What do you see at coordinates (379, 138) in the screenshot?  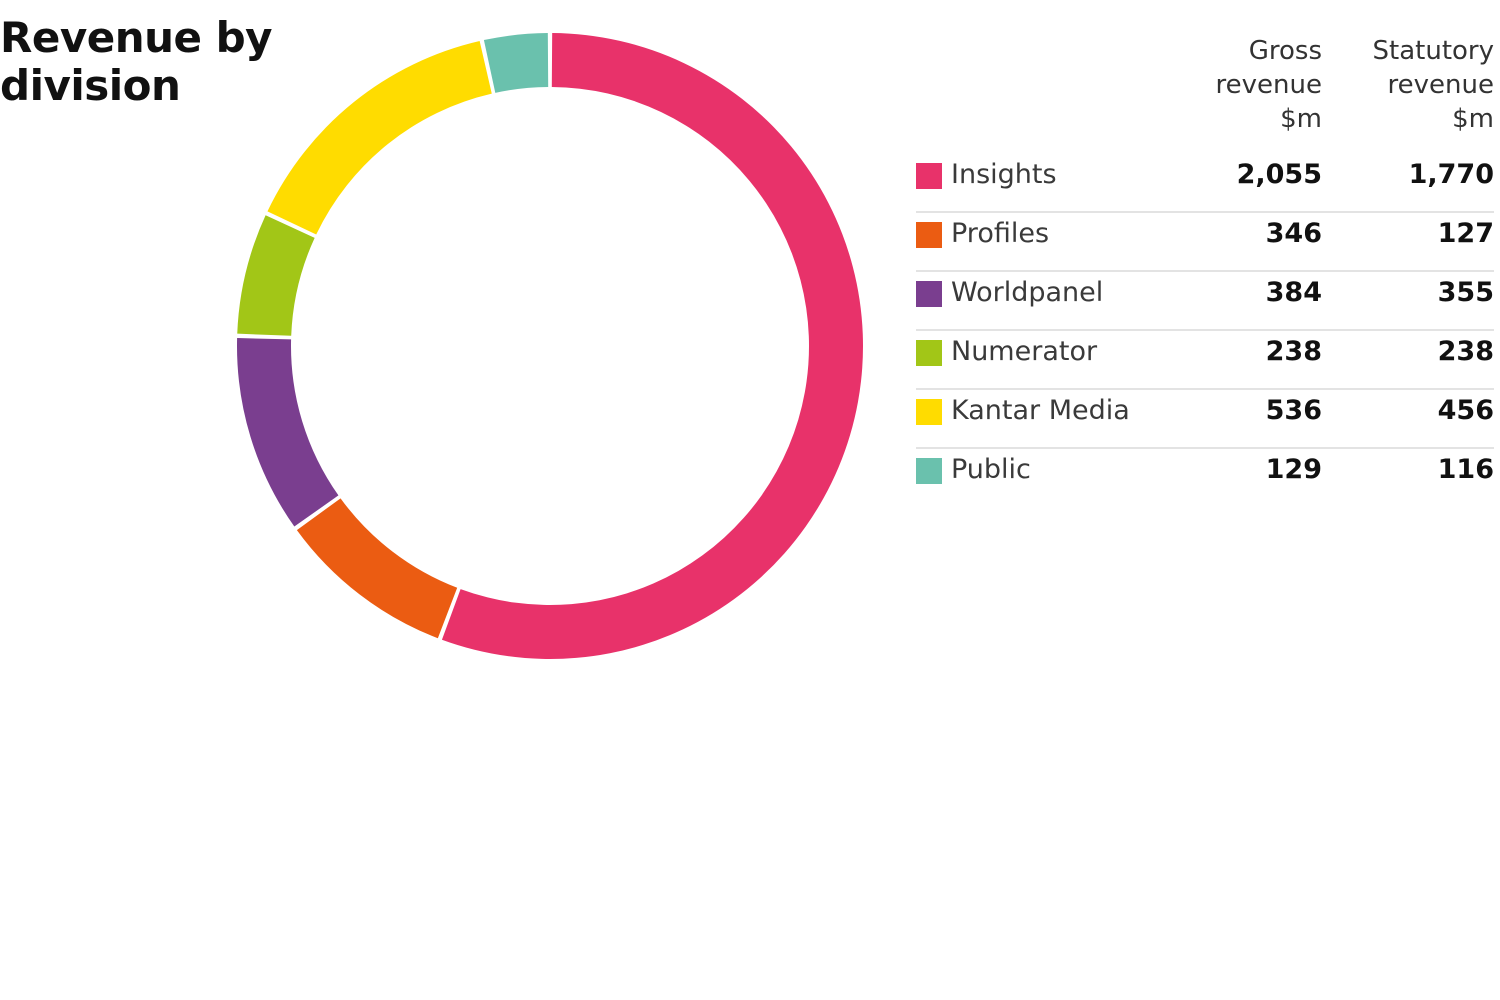 I see `donut-slice-kantar-media` at bounding box center [379, 138].